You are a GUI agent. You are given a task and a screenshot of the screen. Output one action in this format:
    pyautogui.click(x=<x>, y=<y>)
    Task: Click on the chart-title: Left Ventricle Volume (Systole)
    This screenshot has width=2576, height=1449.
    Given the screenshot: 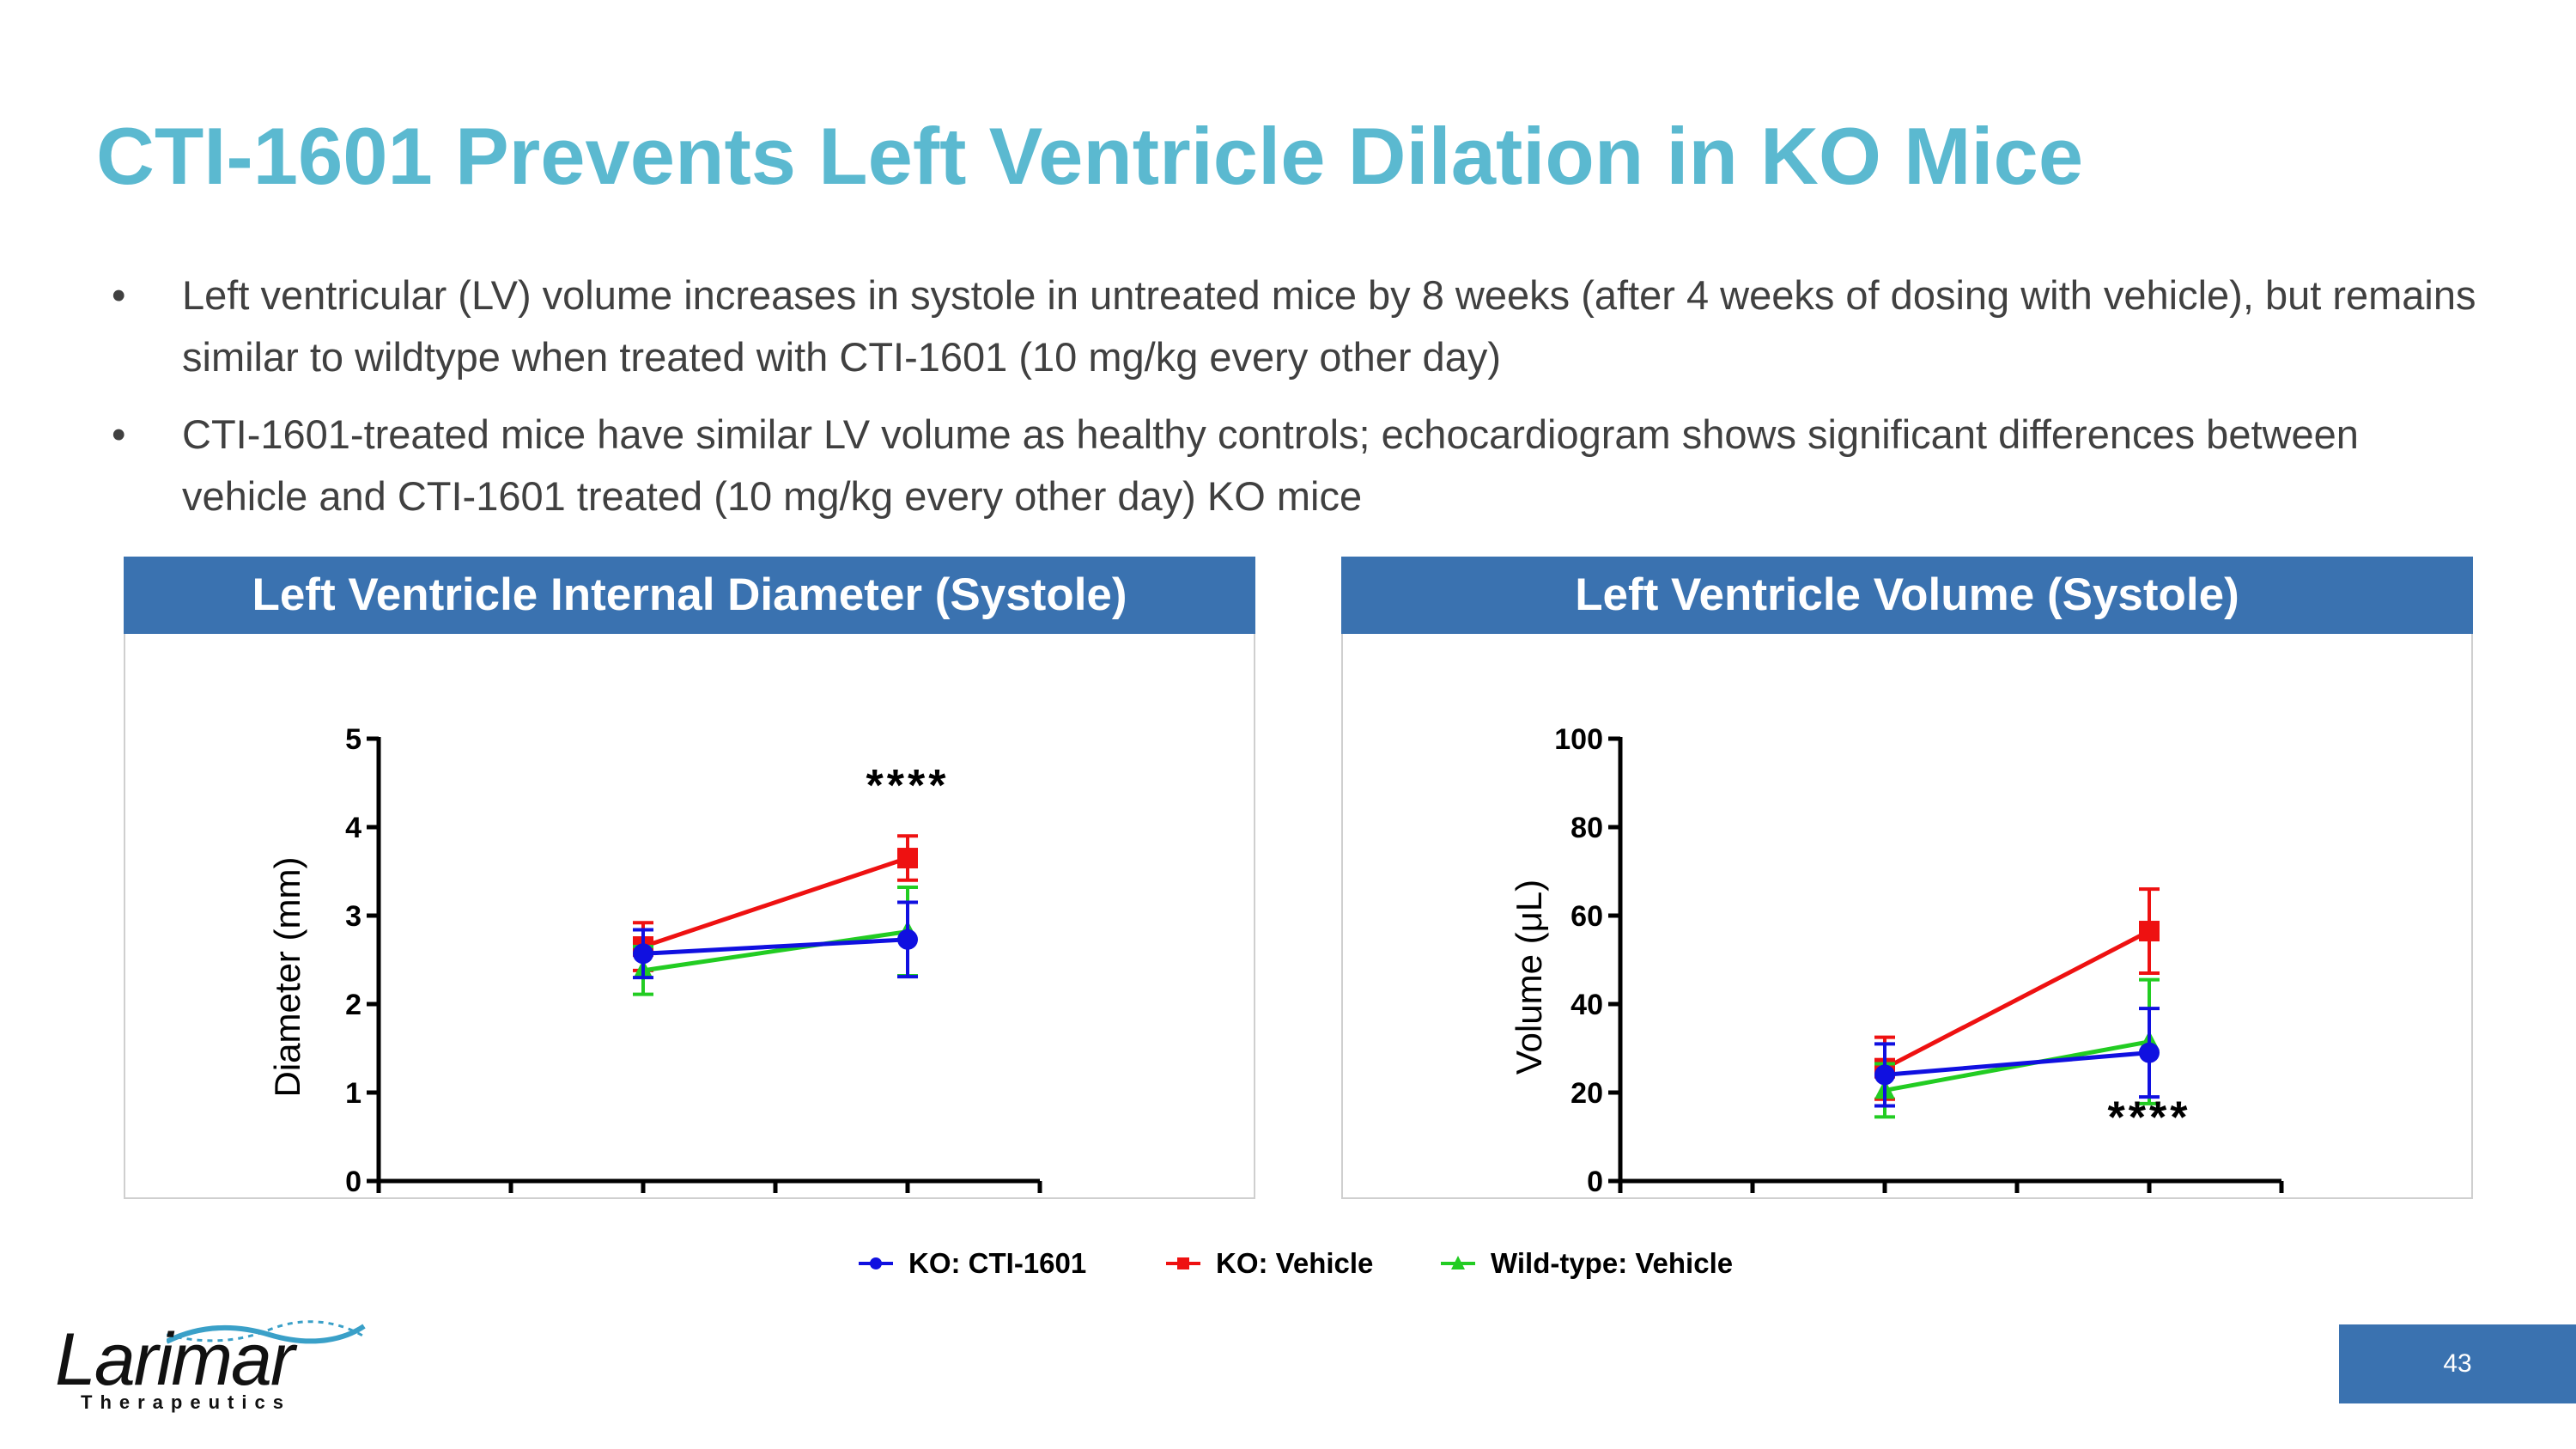 What is the action you would take?
    pyautogui.click(x=1907, y=595)
    